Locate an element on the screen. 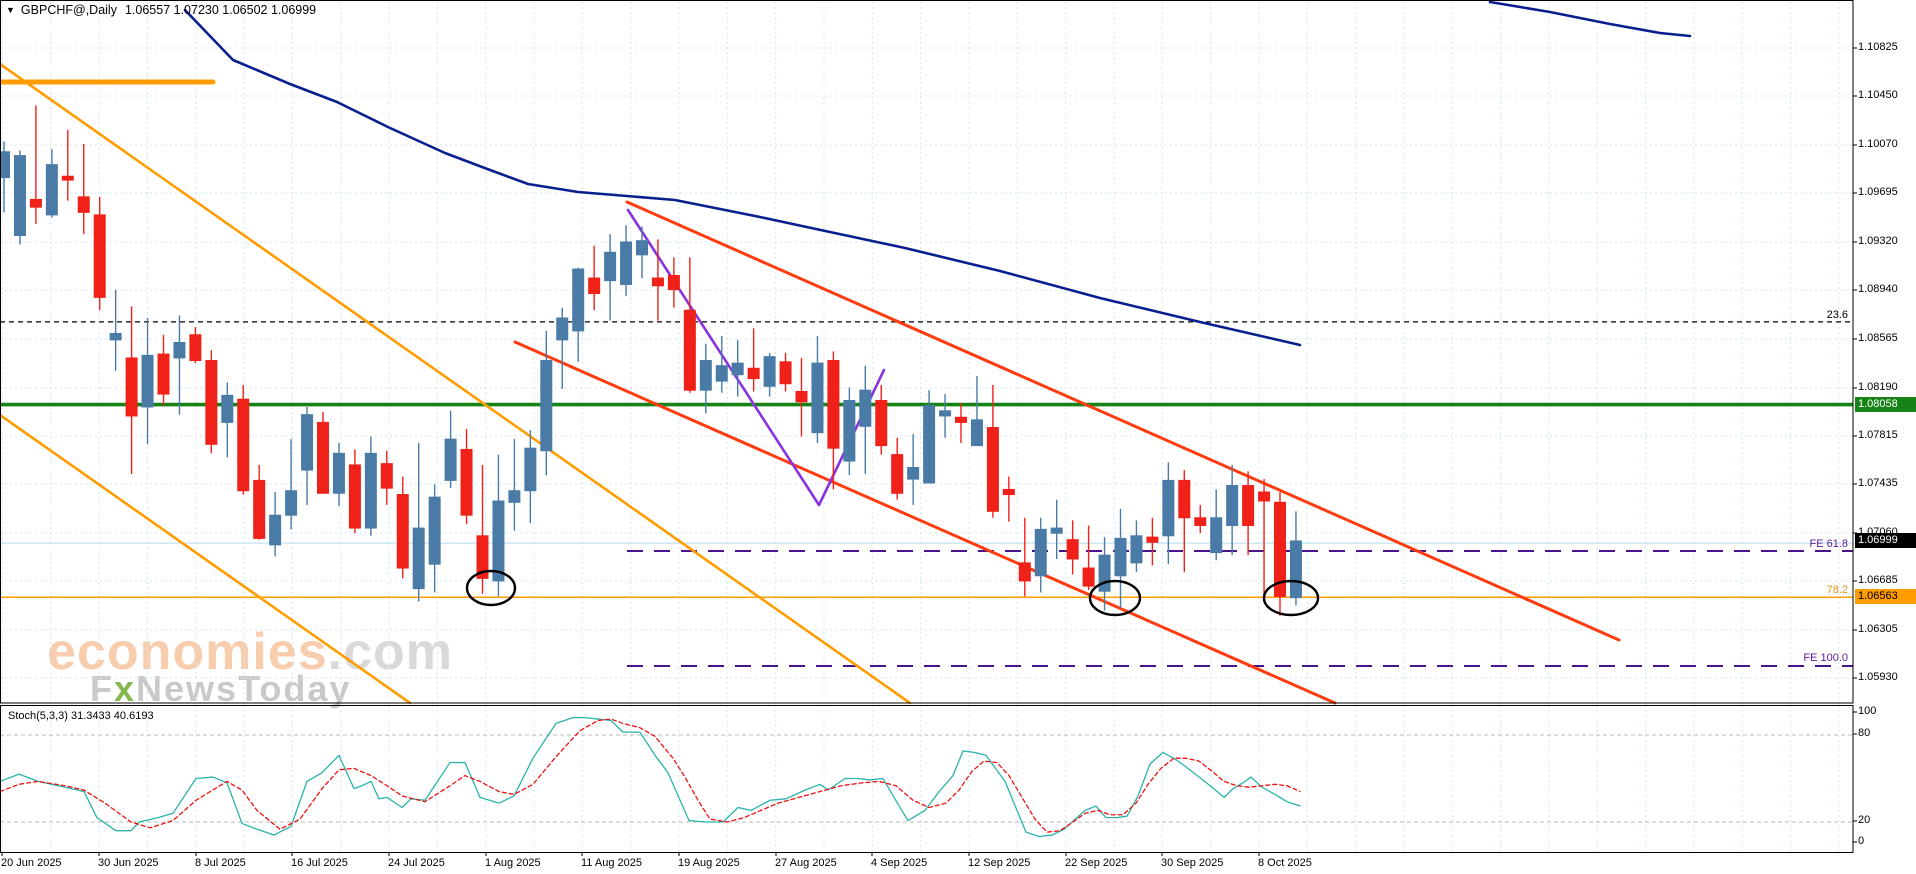  stoch-d-line is located at coordinates (650, 775).